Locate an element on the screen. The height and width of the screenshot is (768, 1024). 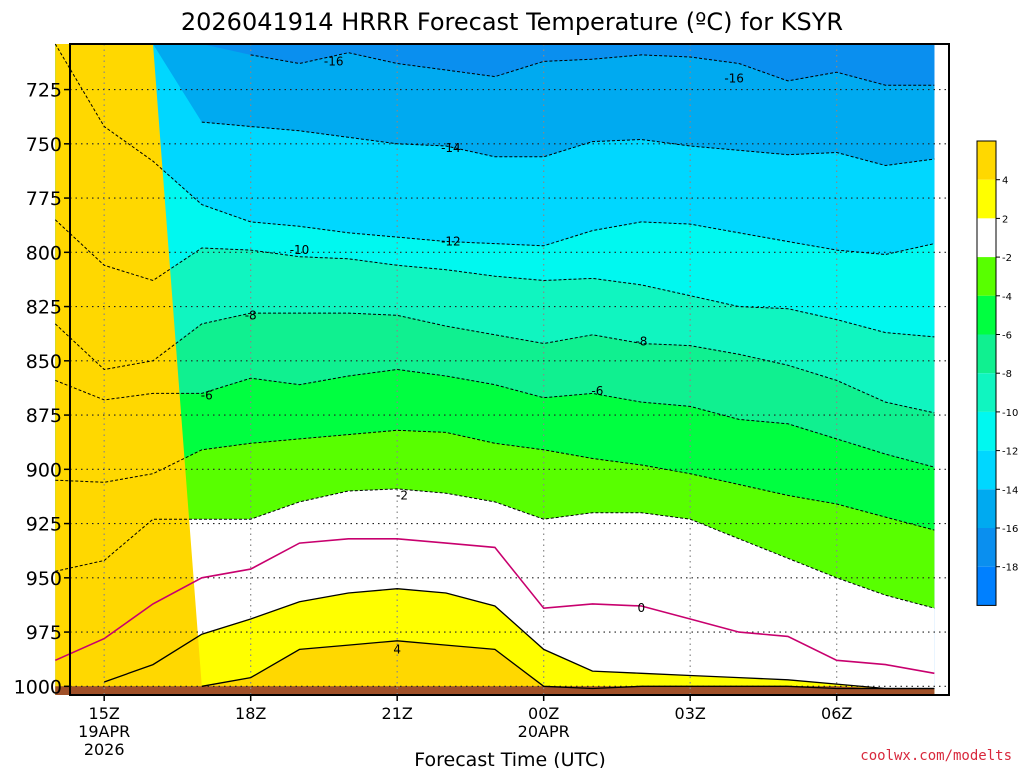
isotherm-label-7: -6 is located at coordinates (207, 396).